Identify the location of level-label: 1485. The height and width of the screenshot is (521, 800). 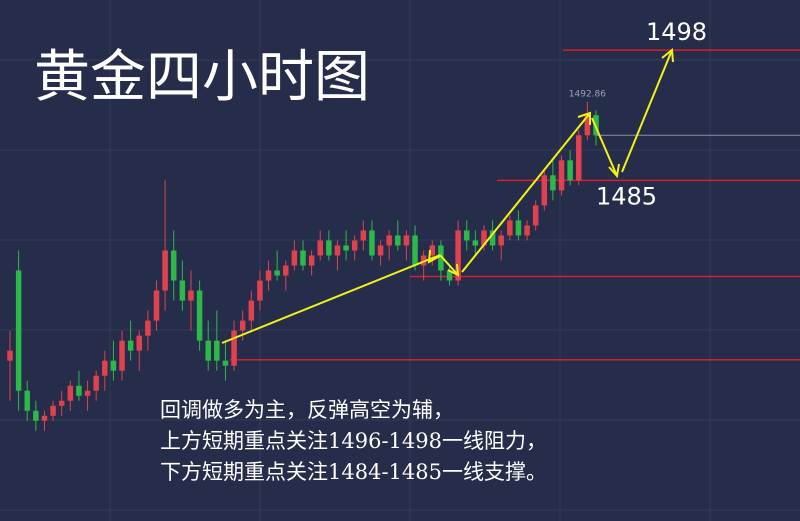
(626, 196).